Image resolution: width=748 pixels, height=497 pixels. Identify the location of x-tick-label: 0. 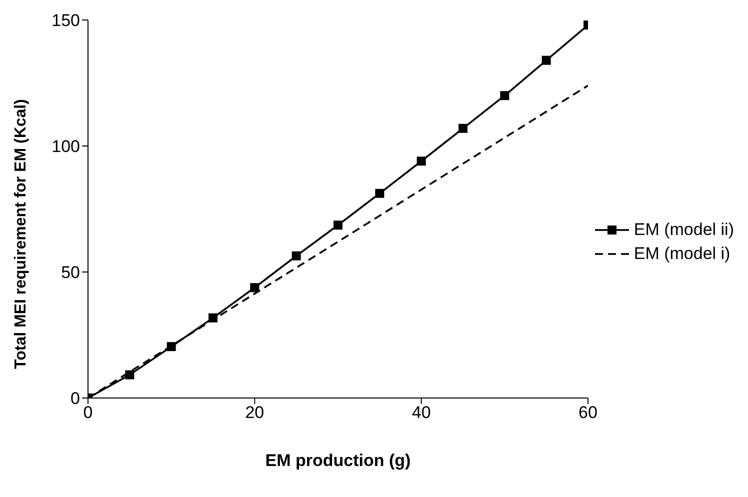
(88, 412).